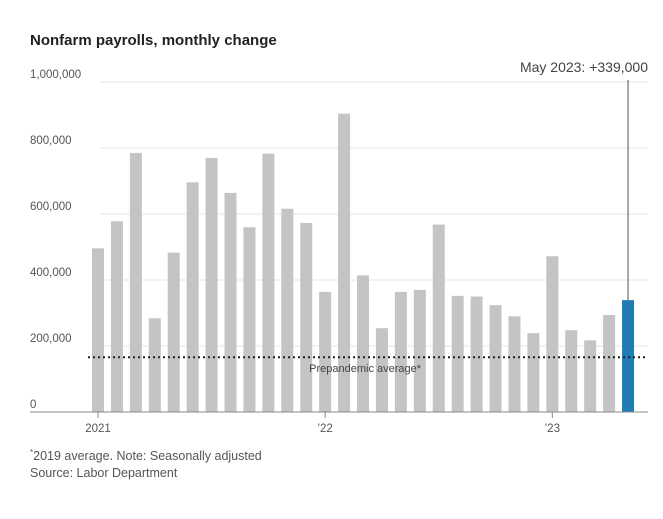 This screenshot has height=519, width=663. Describe the element at coordinates (153, 40) in the screenshot. I see `chart-title: Nonfarm payrolls, monthly change` at that location.